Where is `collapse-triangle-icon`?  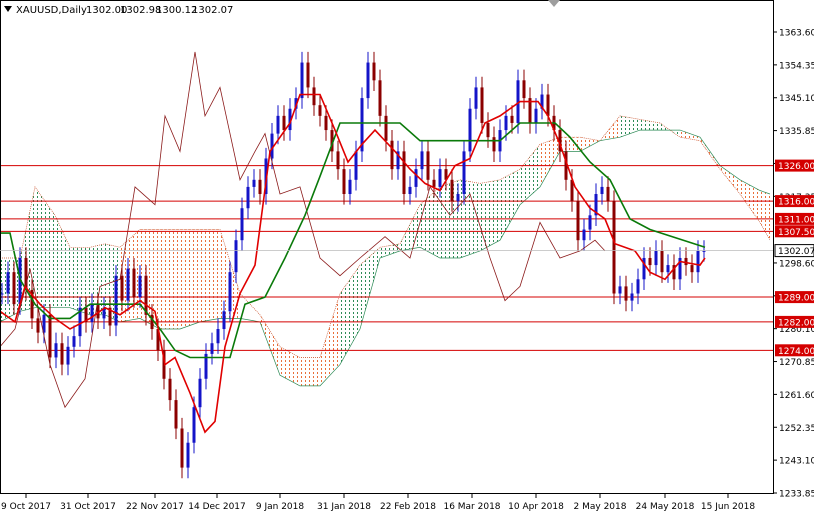 collapse-triangle-icon is located at coordinates (8, 9).